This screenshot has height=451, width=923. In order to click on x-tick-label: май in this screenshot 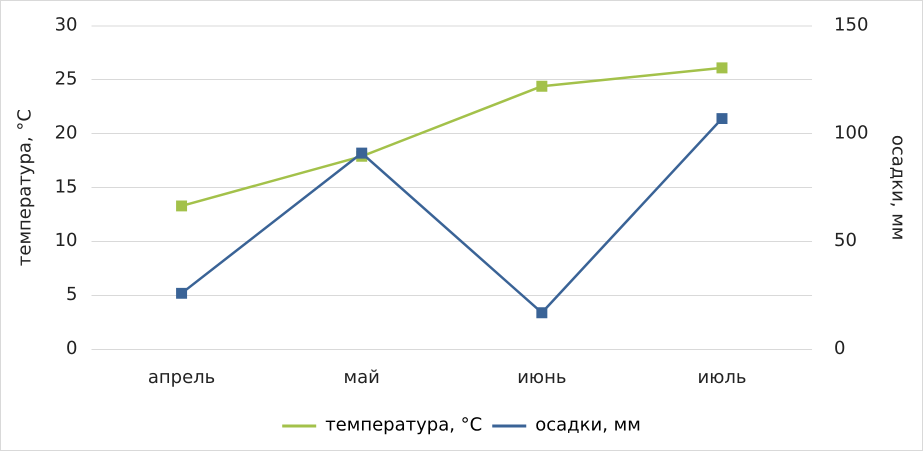, I will do `click(362, 377)`.